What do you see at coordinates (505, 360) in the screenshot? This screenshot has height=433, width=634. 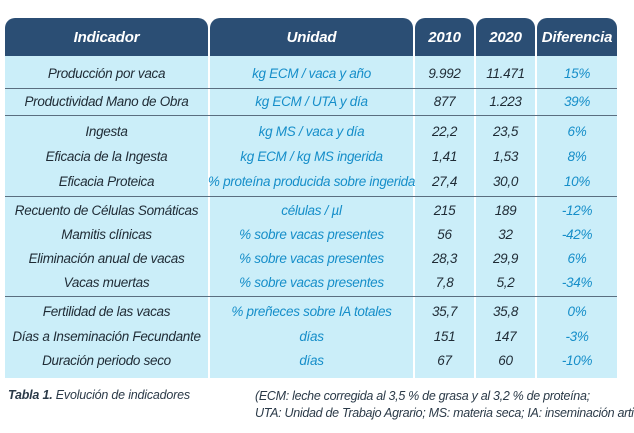 I see `cell-2020: 60` at bounding box center [505, 360].